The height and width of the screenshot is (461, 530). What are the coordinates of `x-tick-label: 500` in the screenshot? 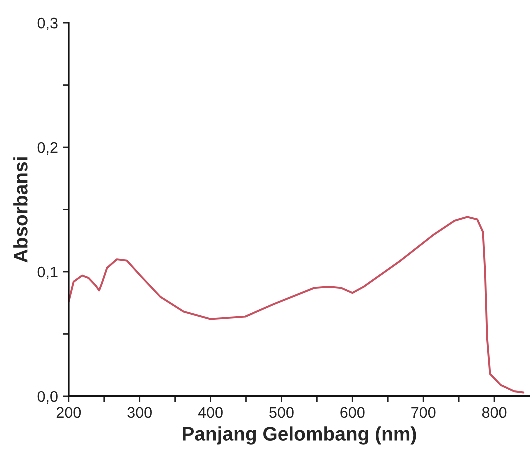 It's located at (282, 412).